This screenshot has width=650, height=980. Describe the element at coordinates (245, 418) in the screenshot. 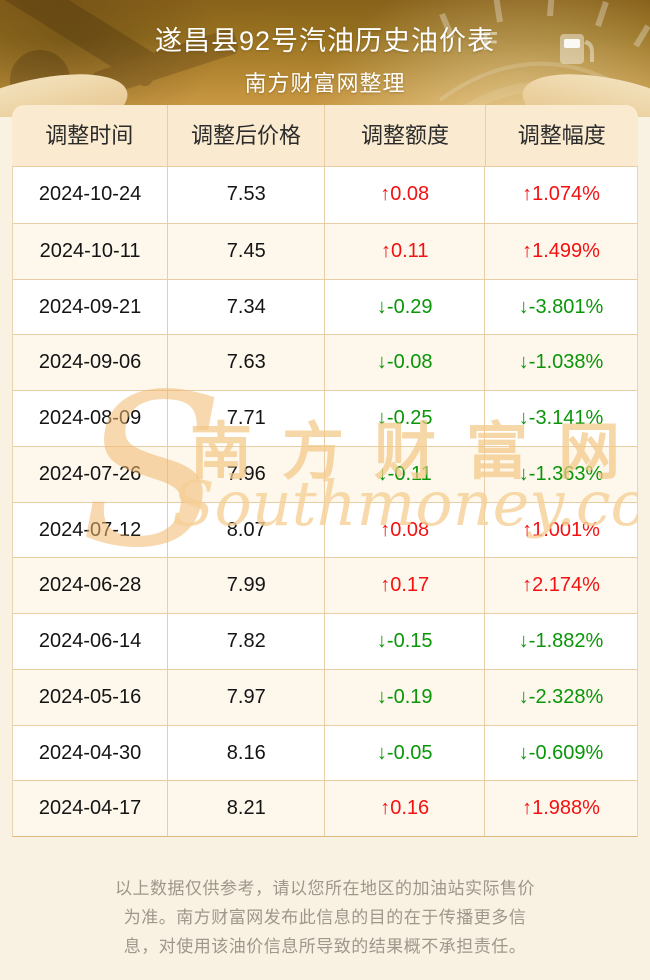

I see `price-cell: 7.71` at that location.